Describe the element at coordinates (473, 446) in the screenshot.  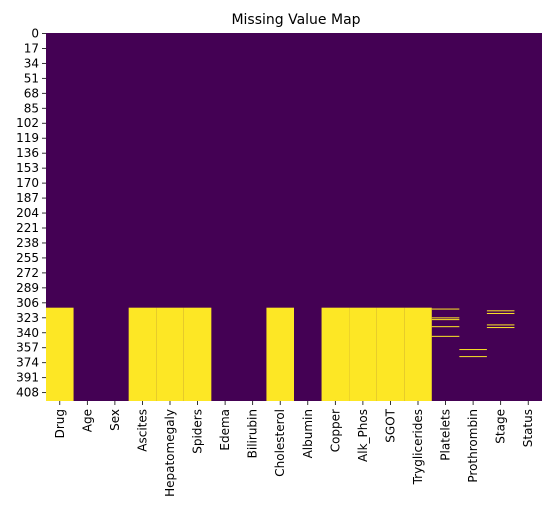
I see `x-tick-label: Prothrombin` at that location.